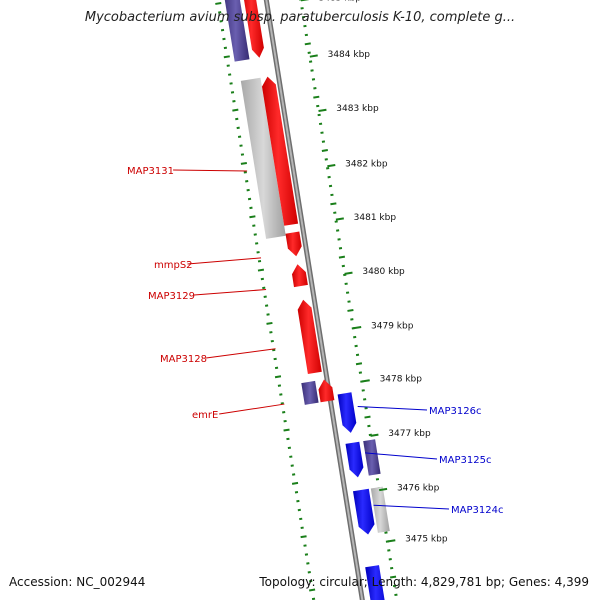 This screenshot has height=605, width=600. I want to click on tick-label: 3483 kbp, so click(357, 109).